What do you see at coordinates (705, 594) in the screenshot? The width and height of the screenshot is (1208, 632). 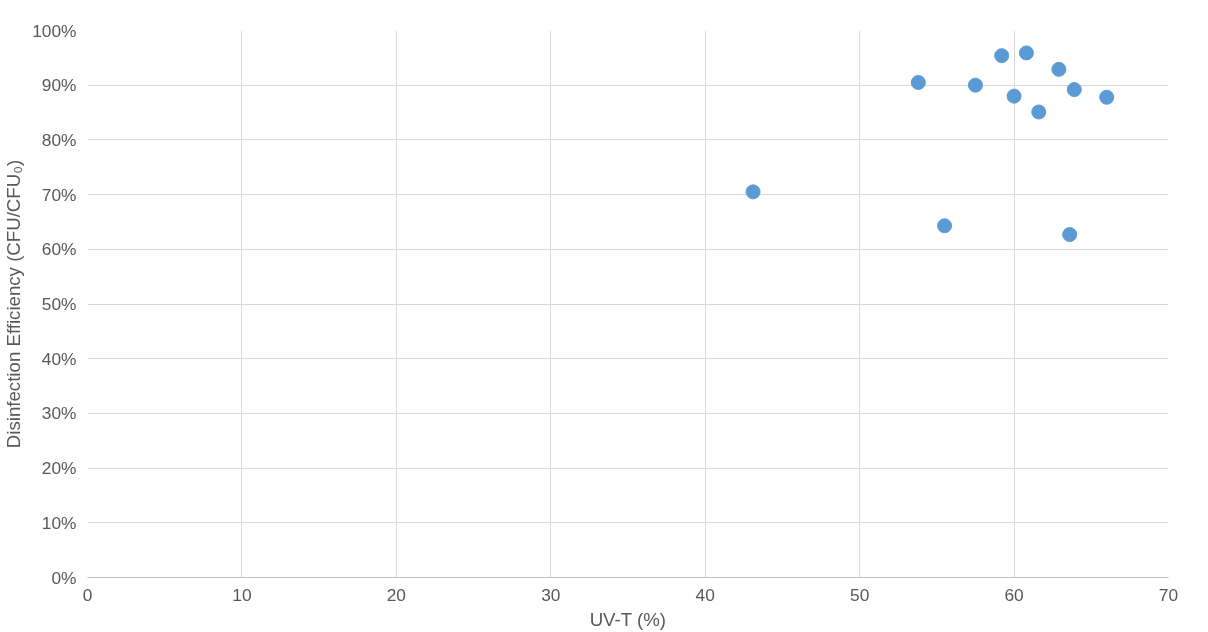 I see `x-tick-label: 40` at bounding box center [705, 594].